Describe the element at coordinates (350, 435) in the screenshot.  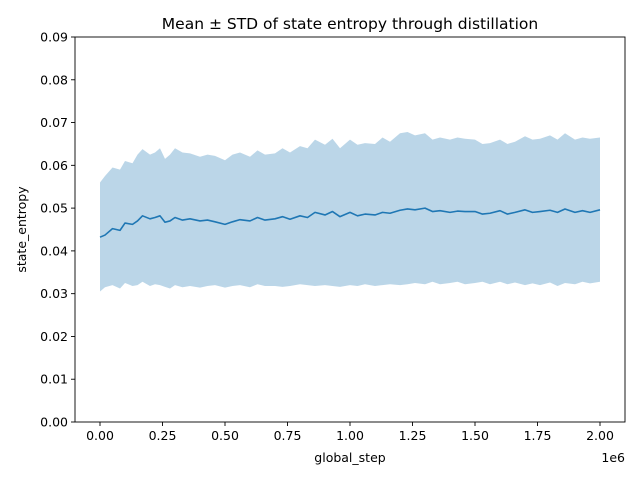
I see `x-tick-label: 1.00` at that location.